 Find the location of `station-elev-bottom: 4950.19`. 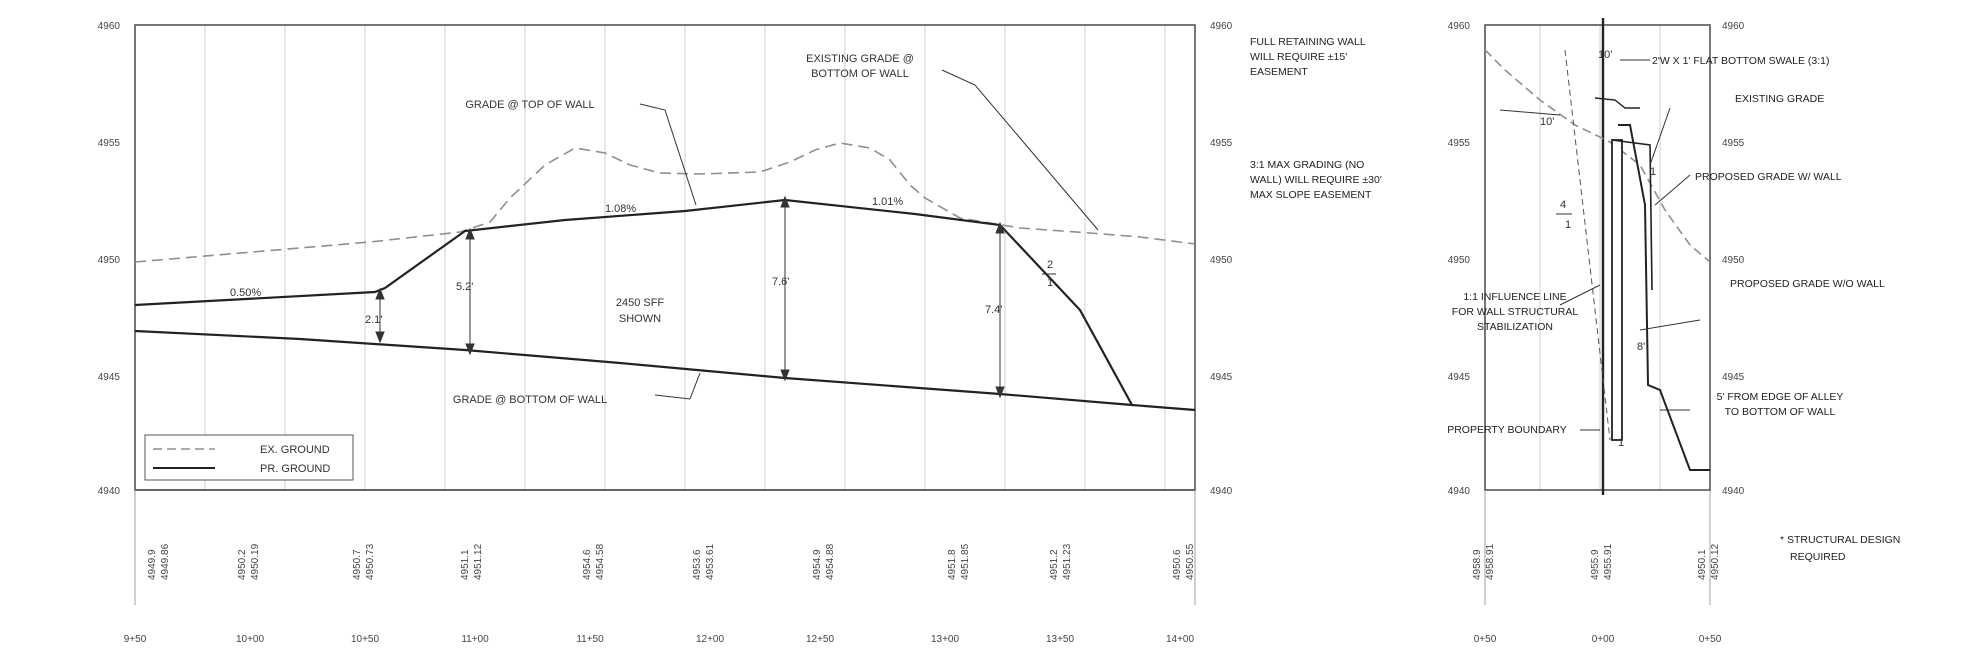

station-elev-bottom: 4950.19 is located at coordinates (255, 561).